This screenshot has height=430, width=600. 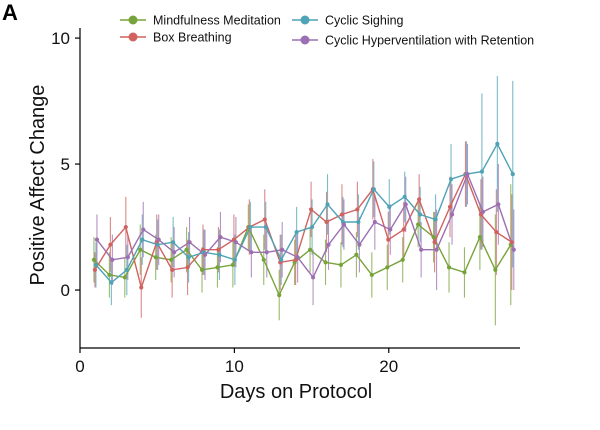 What do you see at coordinates (234, 366) in the screenshot?
I see `x-tick-label: 10` at bounding box center [234, 366].